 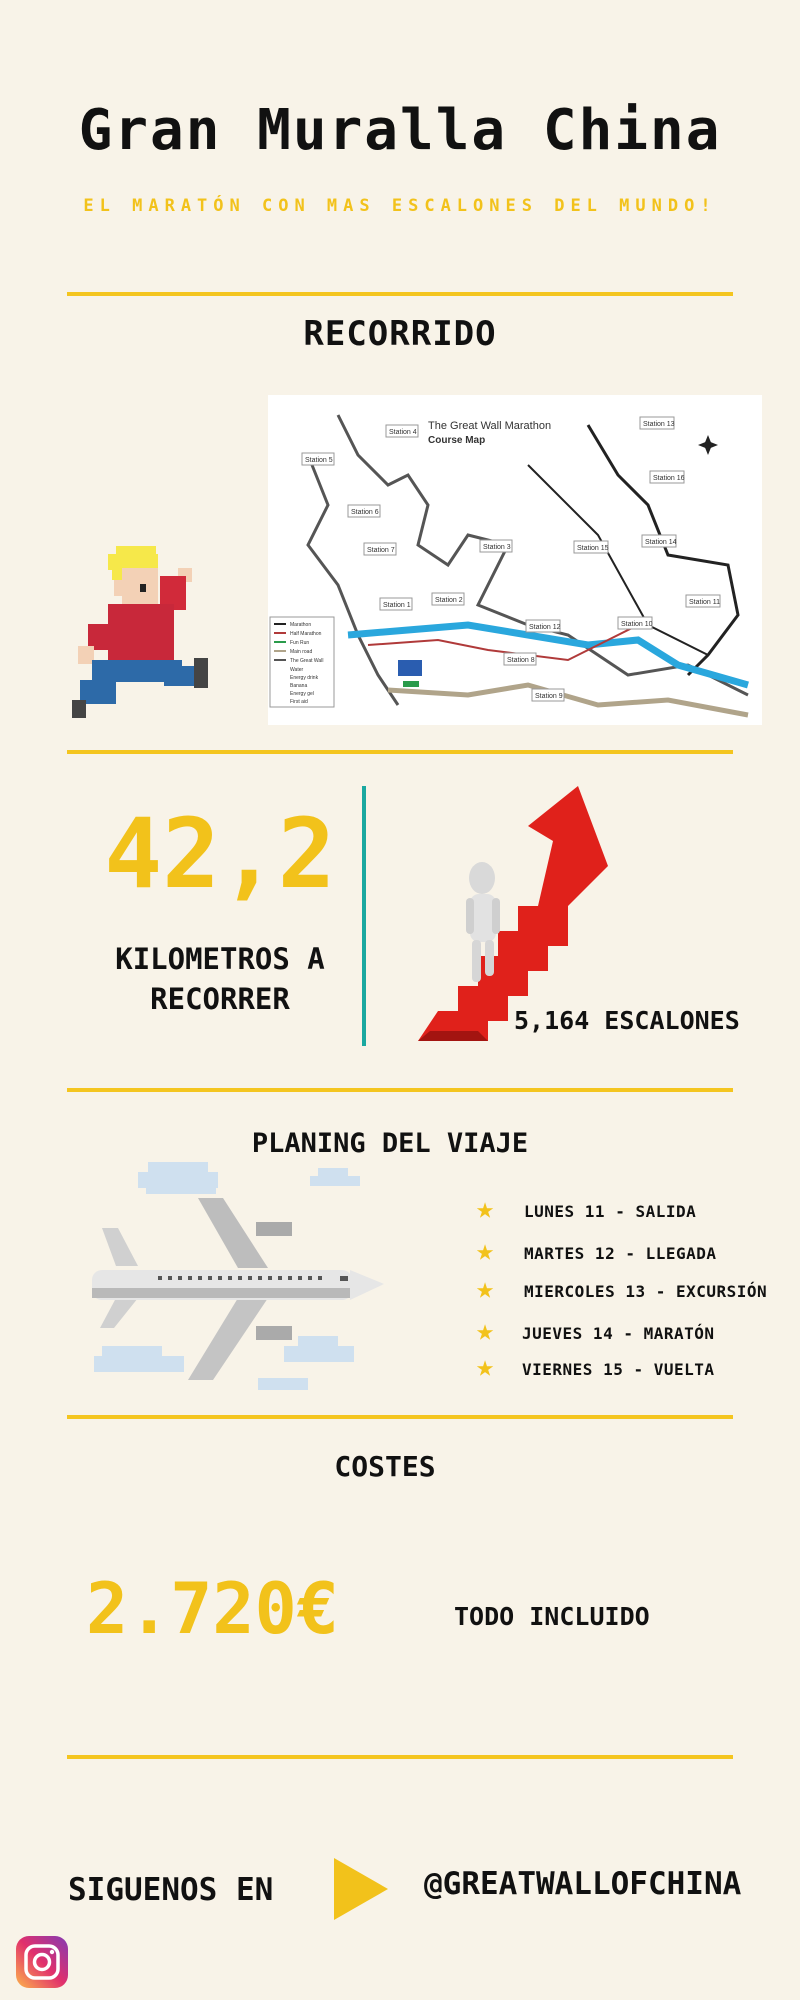 I want to click on legend-item: Banana, so click(x=298, y=686).